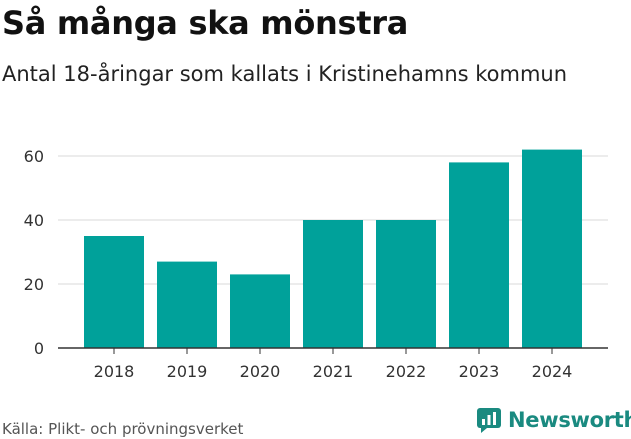 This screenshot has width=631, height=439. I want to click on x-tick-label: 2022, so click(406, 371).